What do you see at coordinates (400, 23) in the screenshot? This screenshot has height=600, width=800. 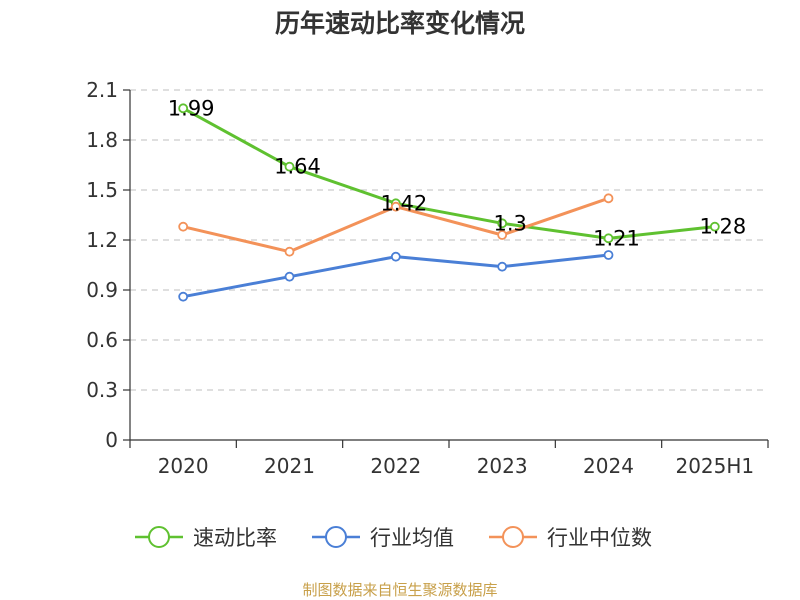 I see `chart-title: 历年速动比率变化情况` at bounding box center [400, 23].